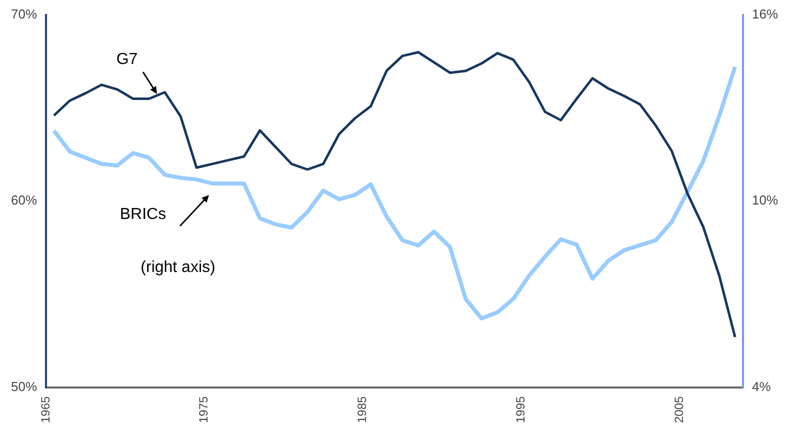  Describe the element at coordinates (765, 14) in the screenshot. I see `y2-tick-label: 16%` at that location.